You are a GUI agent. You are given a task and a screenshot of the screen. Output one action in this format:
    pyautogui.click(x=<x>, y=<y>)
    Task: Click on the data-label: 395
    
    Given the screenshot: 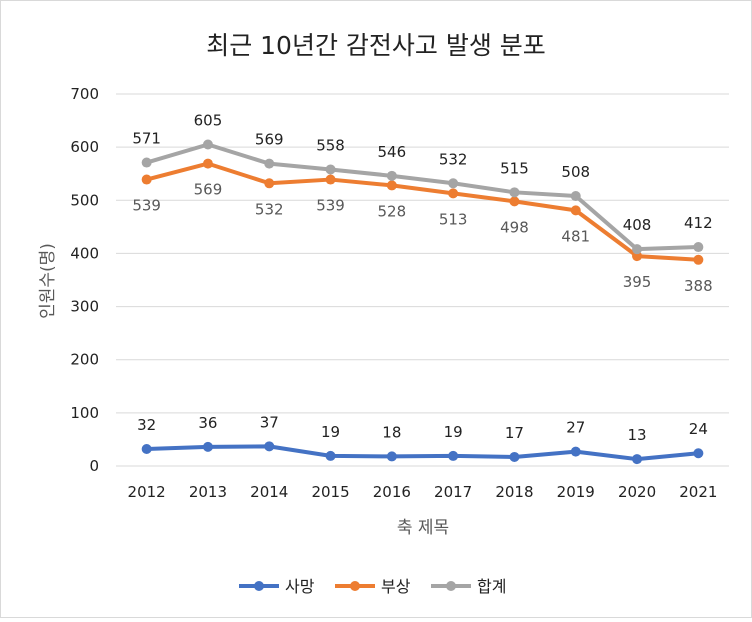 What is the action you would take?
    pyautogui.click(x=637, y=282)
    